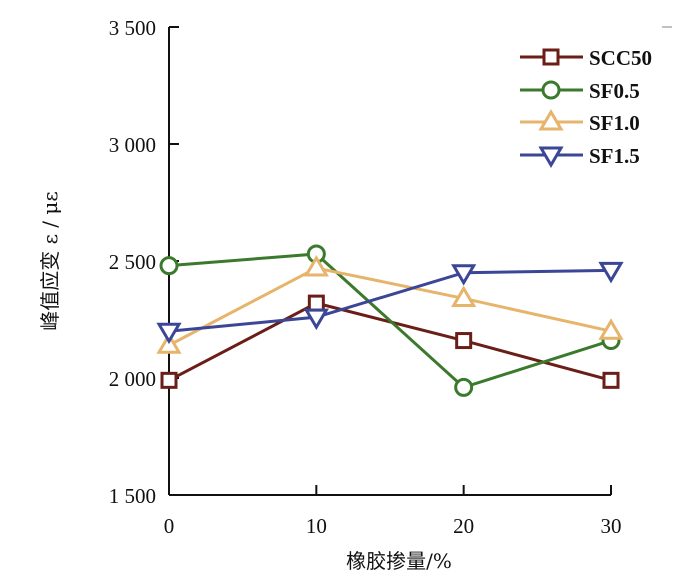  I want to click on y-ticks: 1 500 2 000 2 500 3 000 3 500, so click(144, 262).